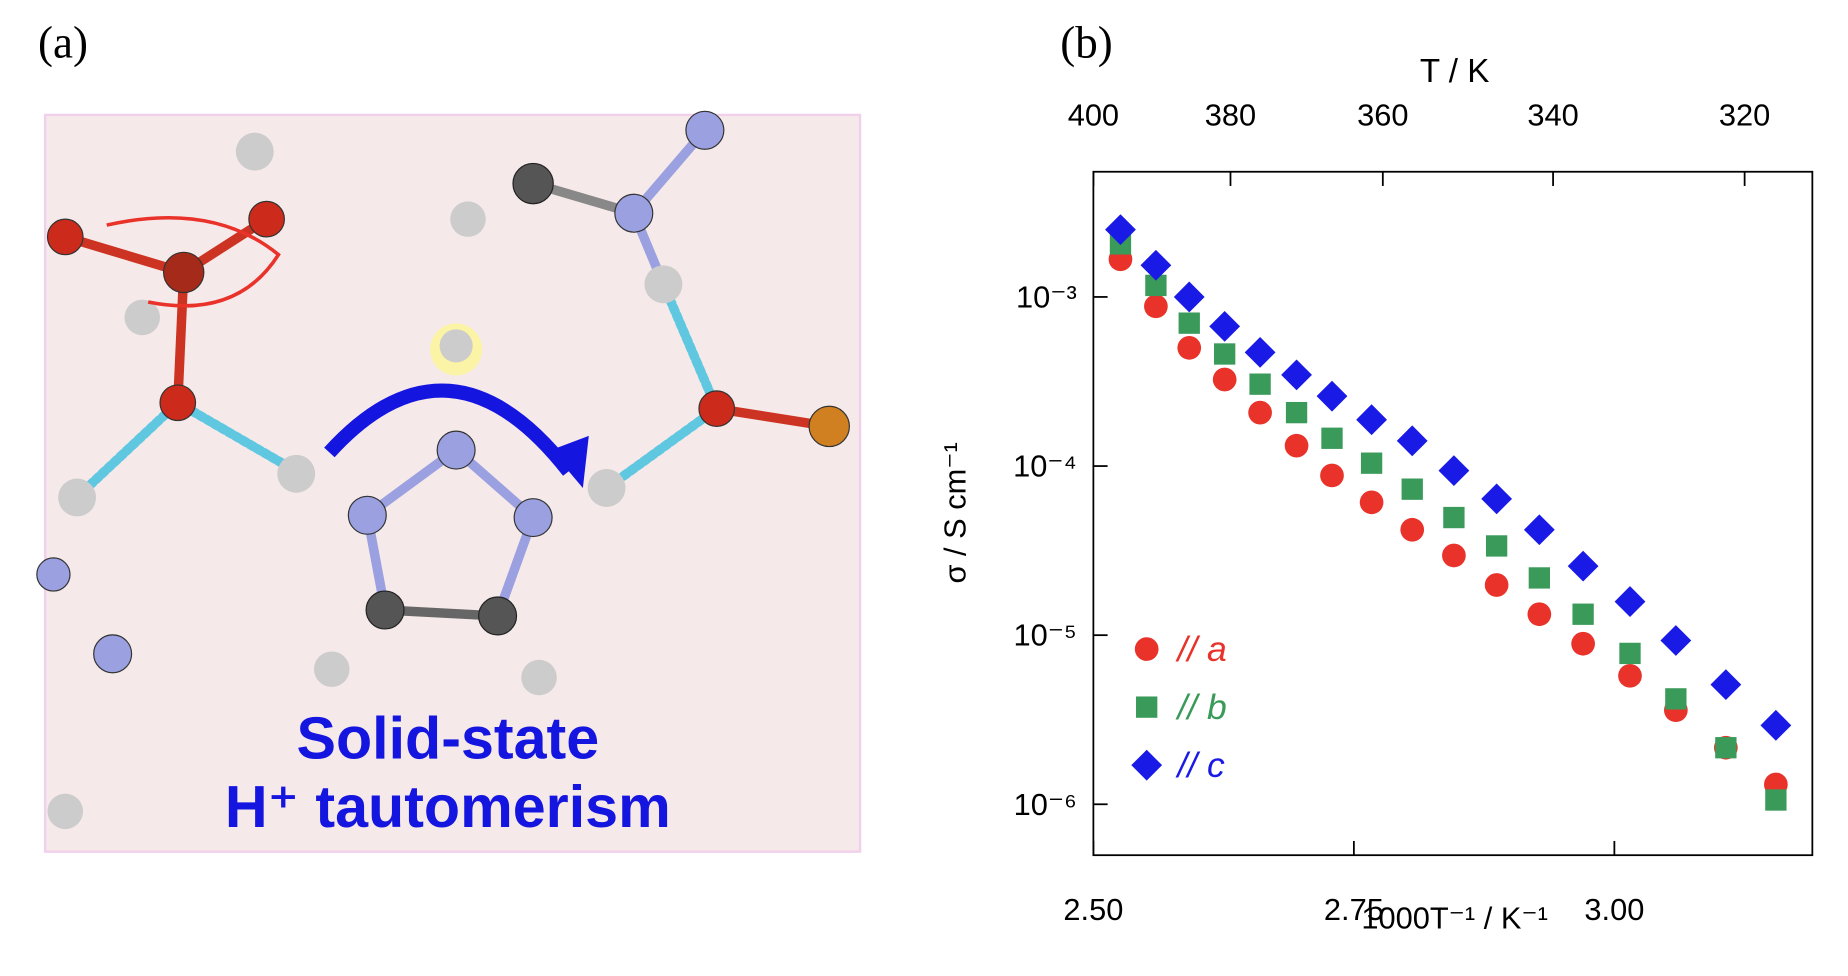 Image resolution: width=1848 pixels, height=976 pixels. Describe the element at coordinates (449, 429) in the screenshot. I see `arrow` at that location.